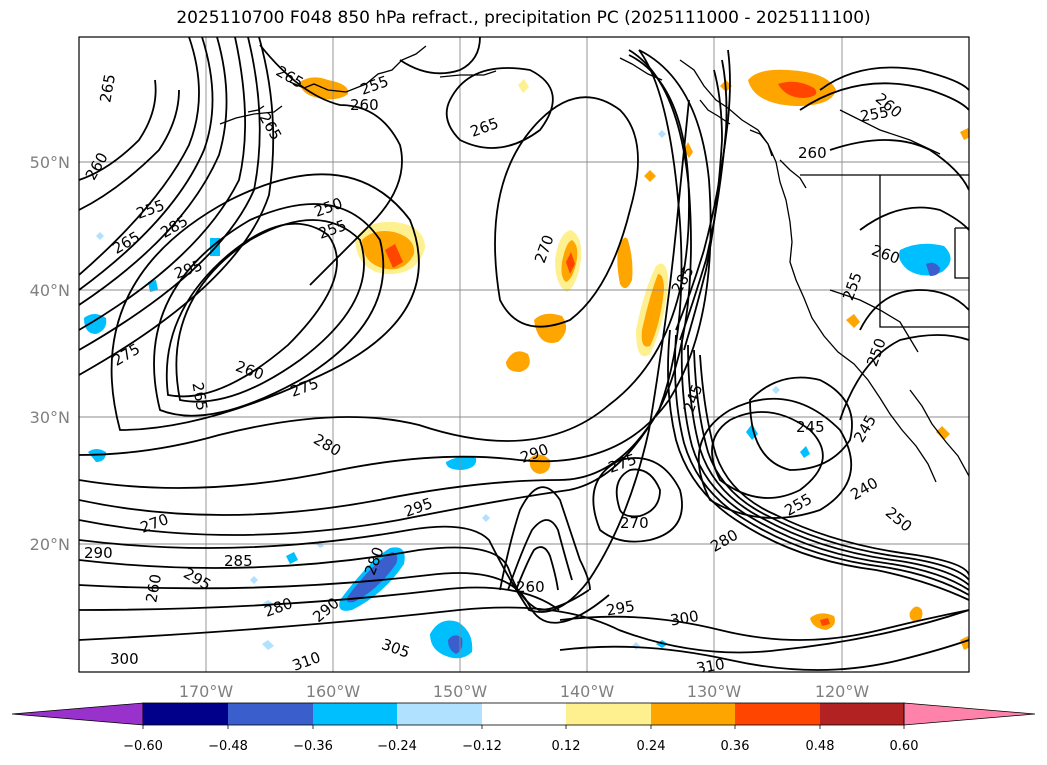 The height and width of the screenshot is (765, 1047). I want to click on lat-label: 20°N, so click(50, 544).